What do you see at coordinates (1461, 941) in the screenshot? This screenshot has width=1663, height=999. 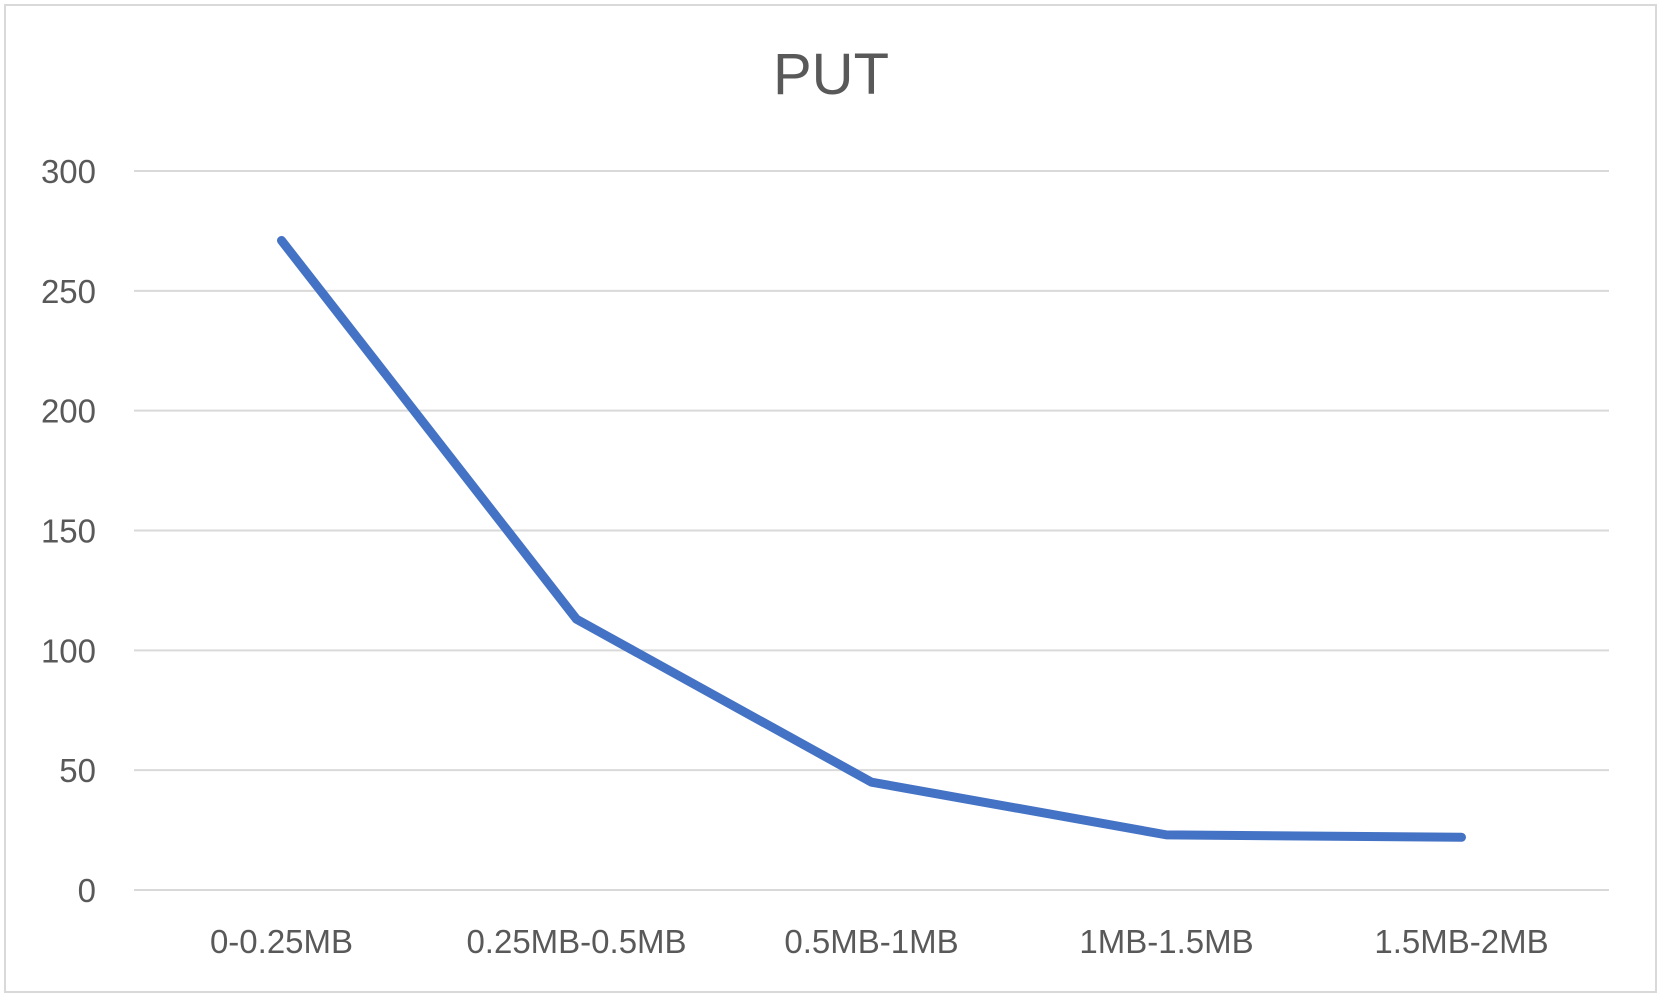 I see `x-tick-label: 1.5MB-2MB` at bounding box center [1461, 941].